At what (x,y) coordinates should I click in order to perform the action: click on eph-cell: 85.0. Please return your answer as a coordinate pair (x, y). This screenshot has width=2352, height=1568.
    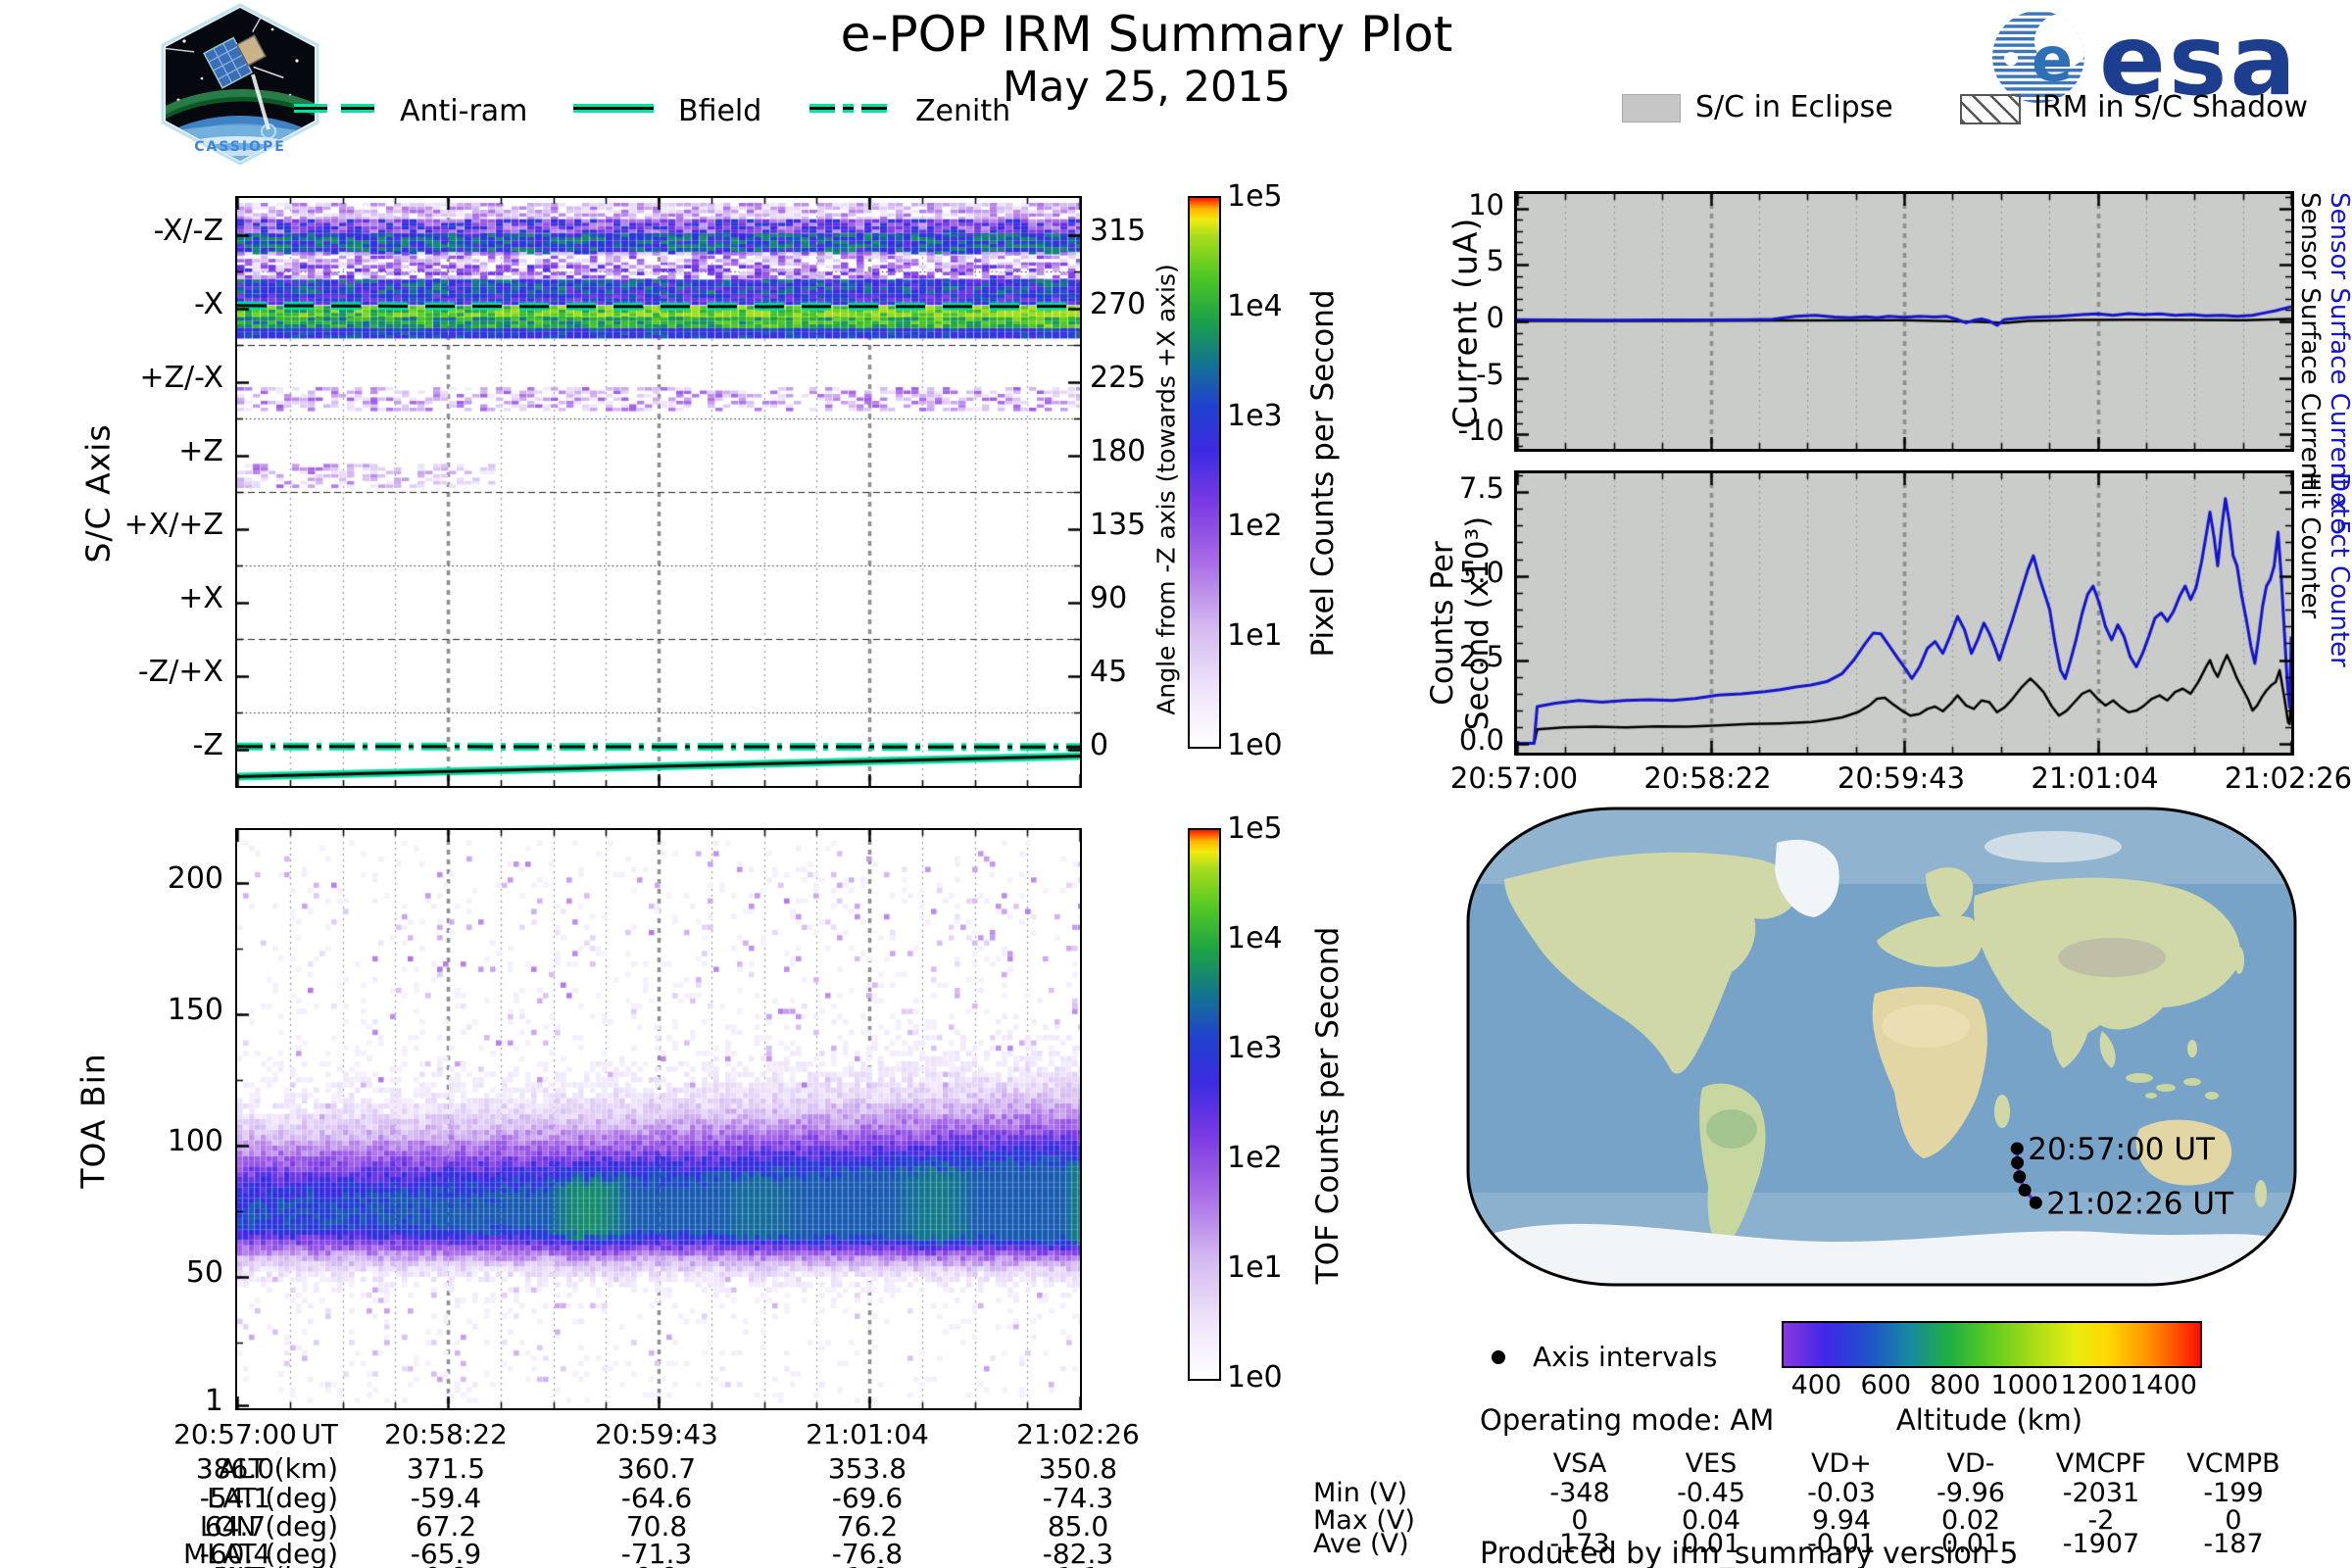
    Looking at the image, I should click on (1078, 1526).